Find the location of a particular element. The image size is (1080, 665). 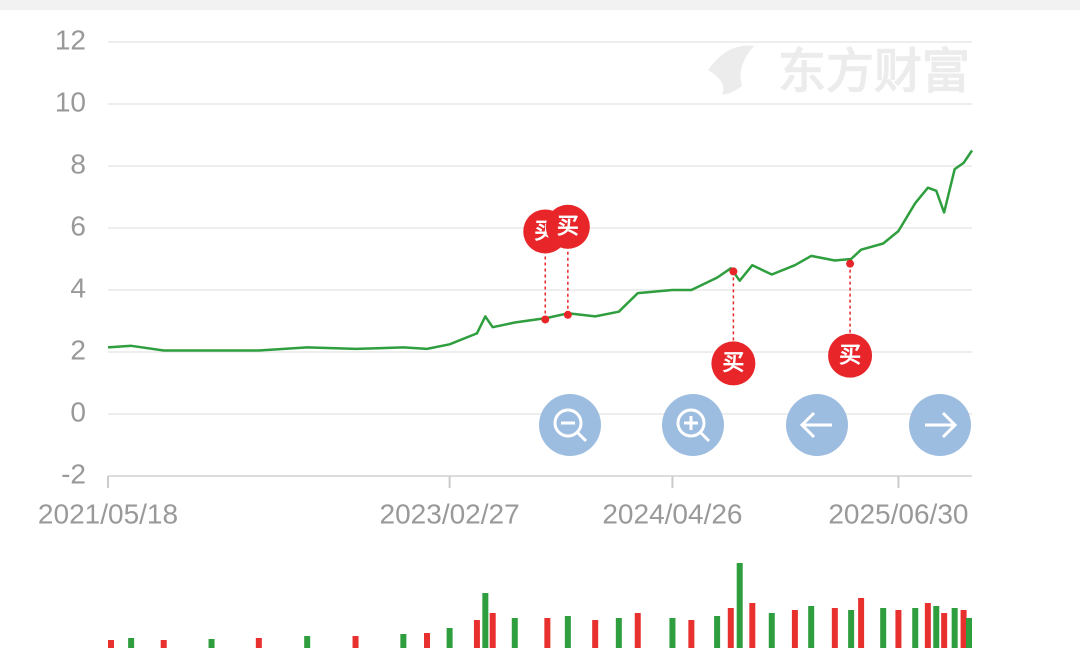

y-tick-label: 4 is located at coordinates (78, 287).